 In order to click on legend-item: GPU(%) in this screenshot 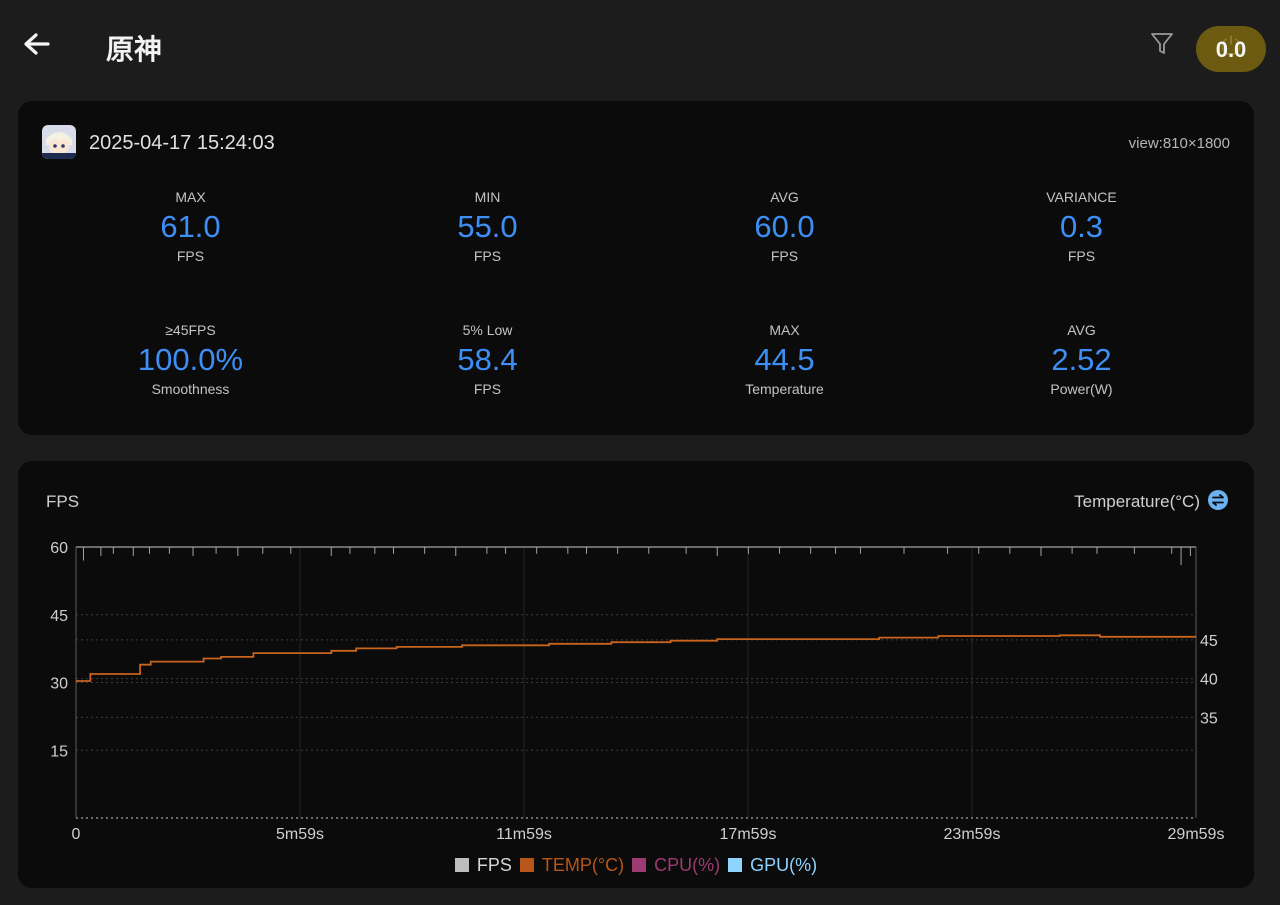, I will do `click(772, 865)`.